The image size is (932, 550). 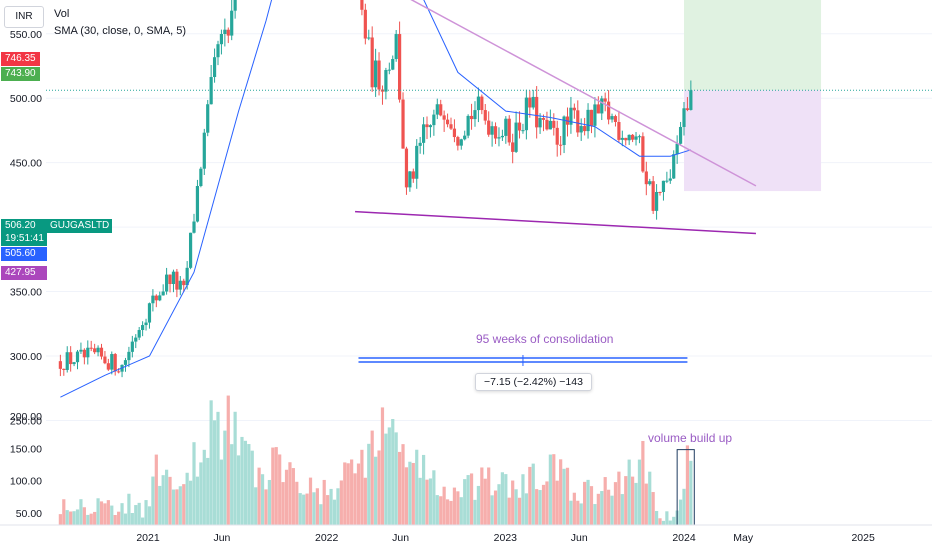 What do you see at coordinates (753, 141) in the screenshot?
I see `stop-zone` at bounding box center [753, 141].